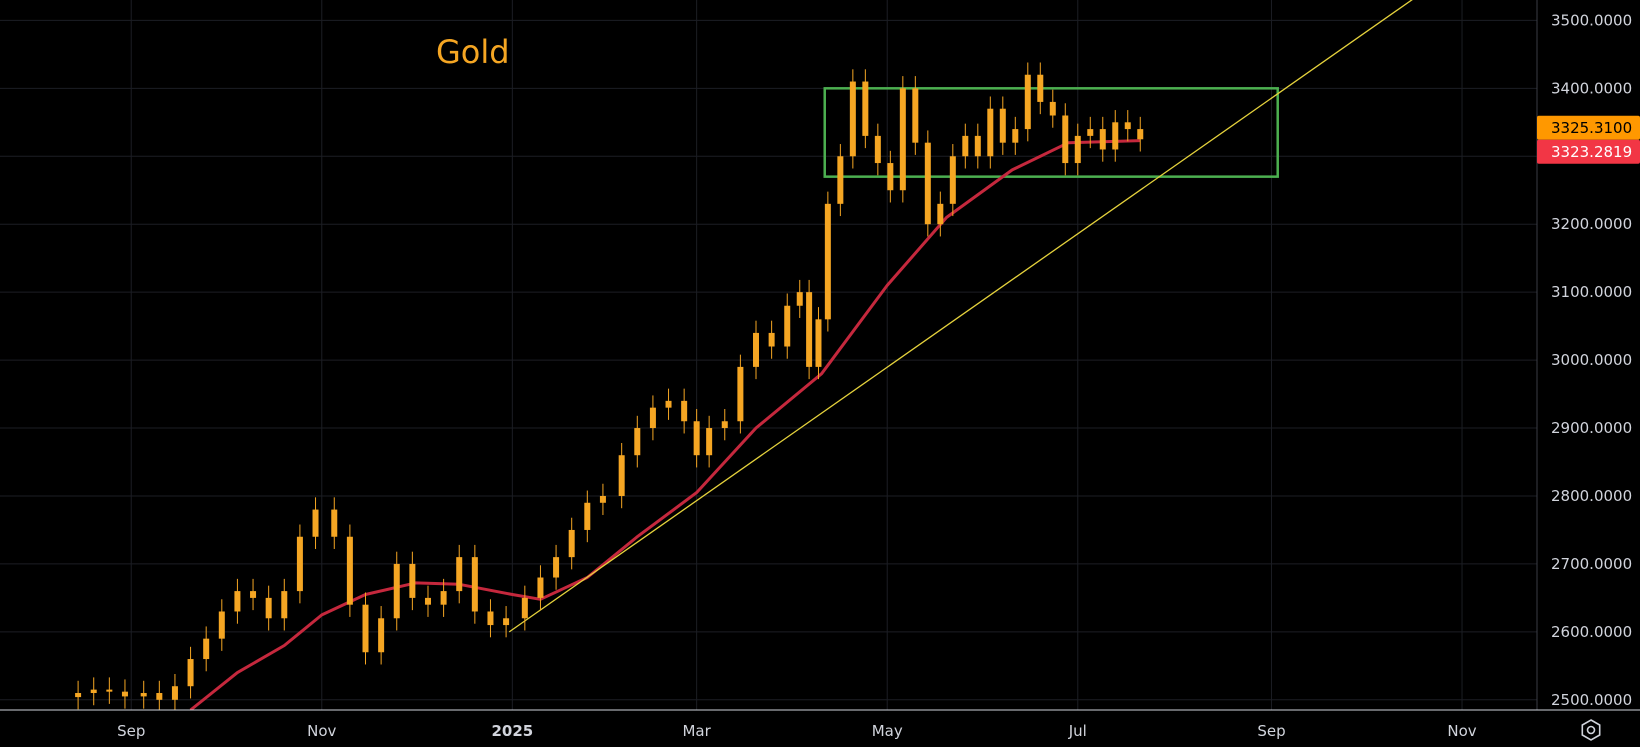  Describe the element at coordinates (131, 731) in the screenshot. I see `x-tick-label: Sep` at that location.